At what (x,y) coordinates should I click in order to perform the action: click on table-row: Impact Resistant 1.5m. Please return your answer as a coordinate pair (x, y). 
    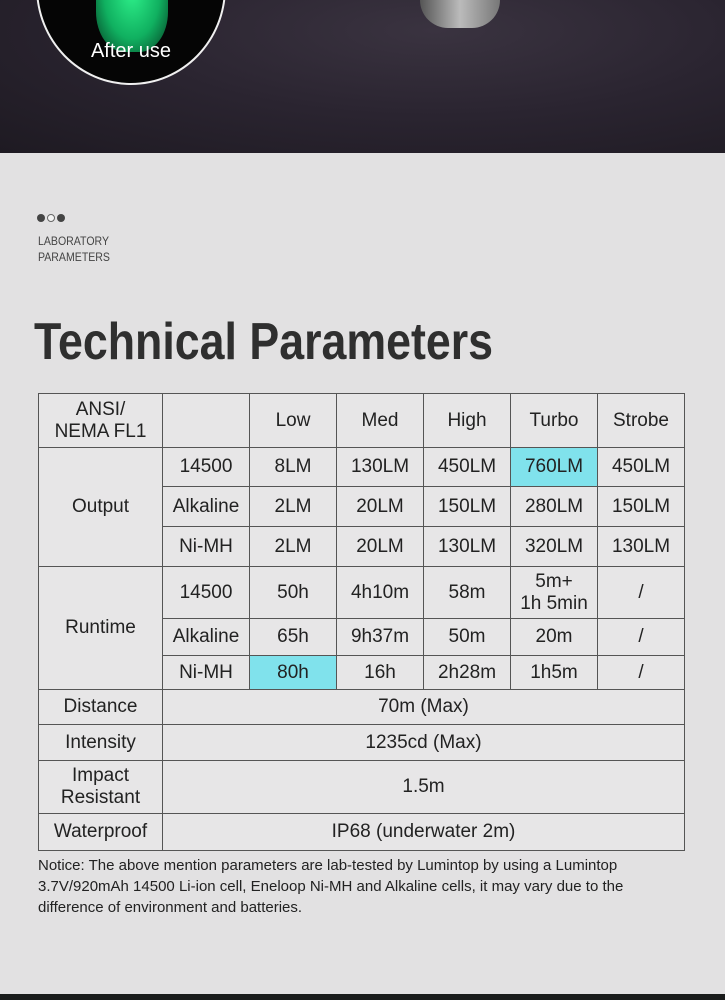
    Looking at the image, I should click on (361, 787).